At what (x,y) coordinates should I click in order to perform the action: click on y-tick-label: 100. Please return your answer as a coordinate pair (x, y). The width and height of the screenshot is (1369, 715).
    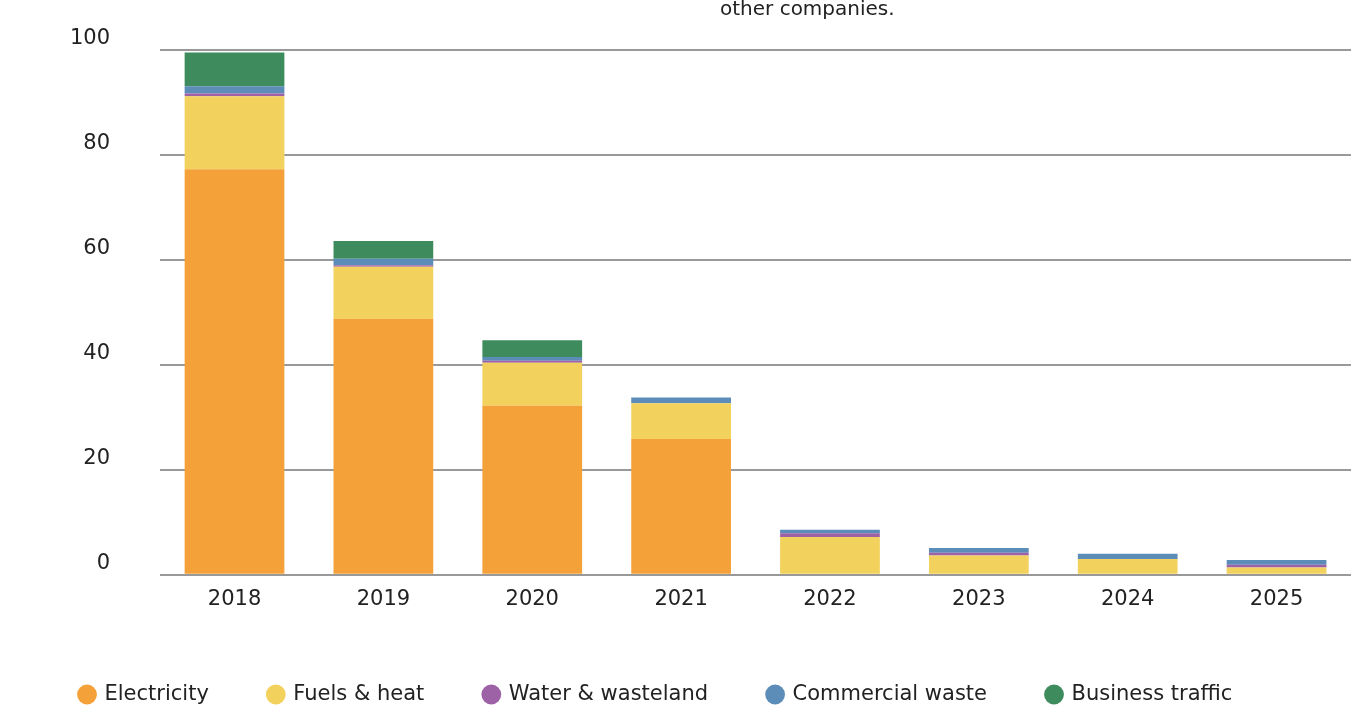
    Looking at the image, I should click on (90, 36).